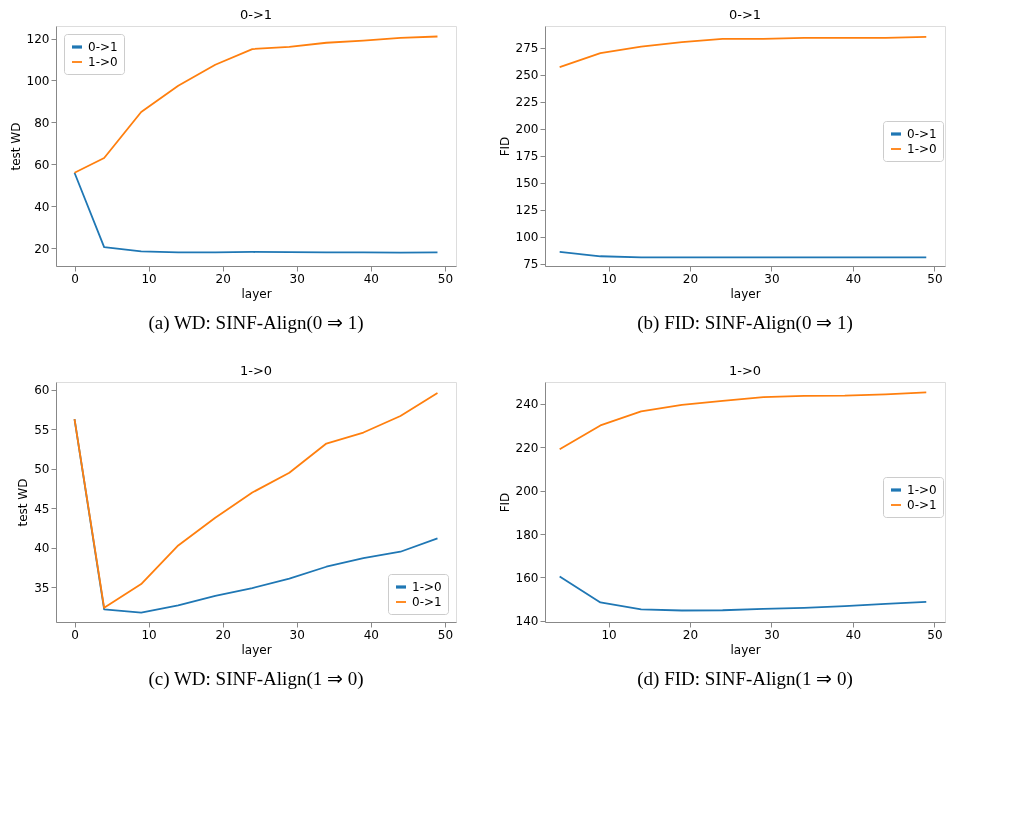 Image resolution: width=1035 pixels, height=828 pixels. Describe the element at coordinates (42, 248) in the screenshot. I see `y-tick-label: 20` at that location.